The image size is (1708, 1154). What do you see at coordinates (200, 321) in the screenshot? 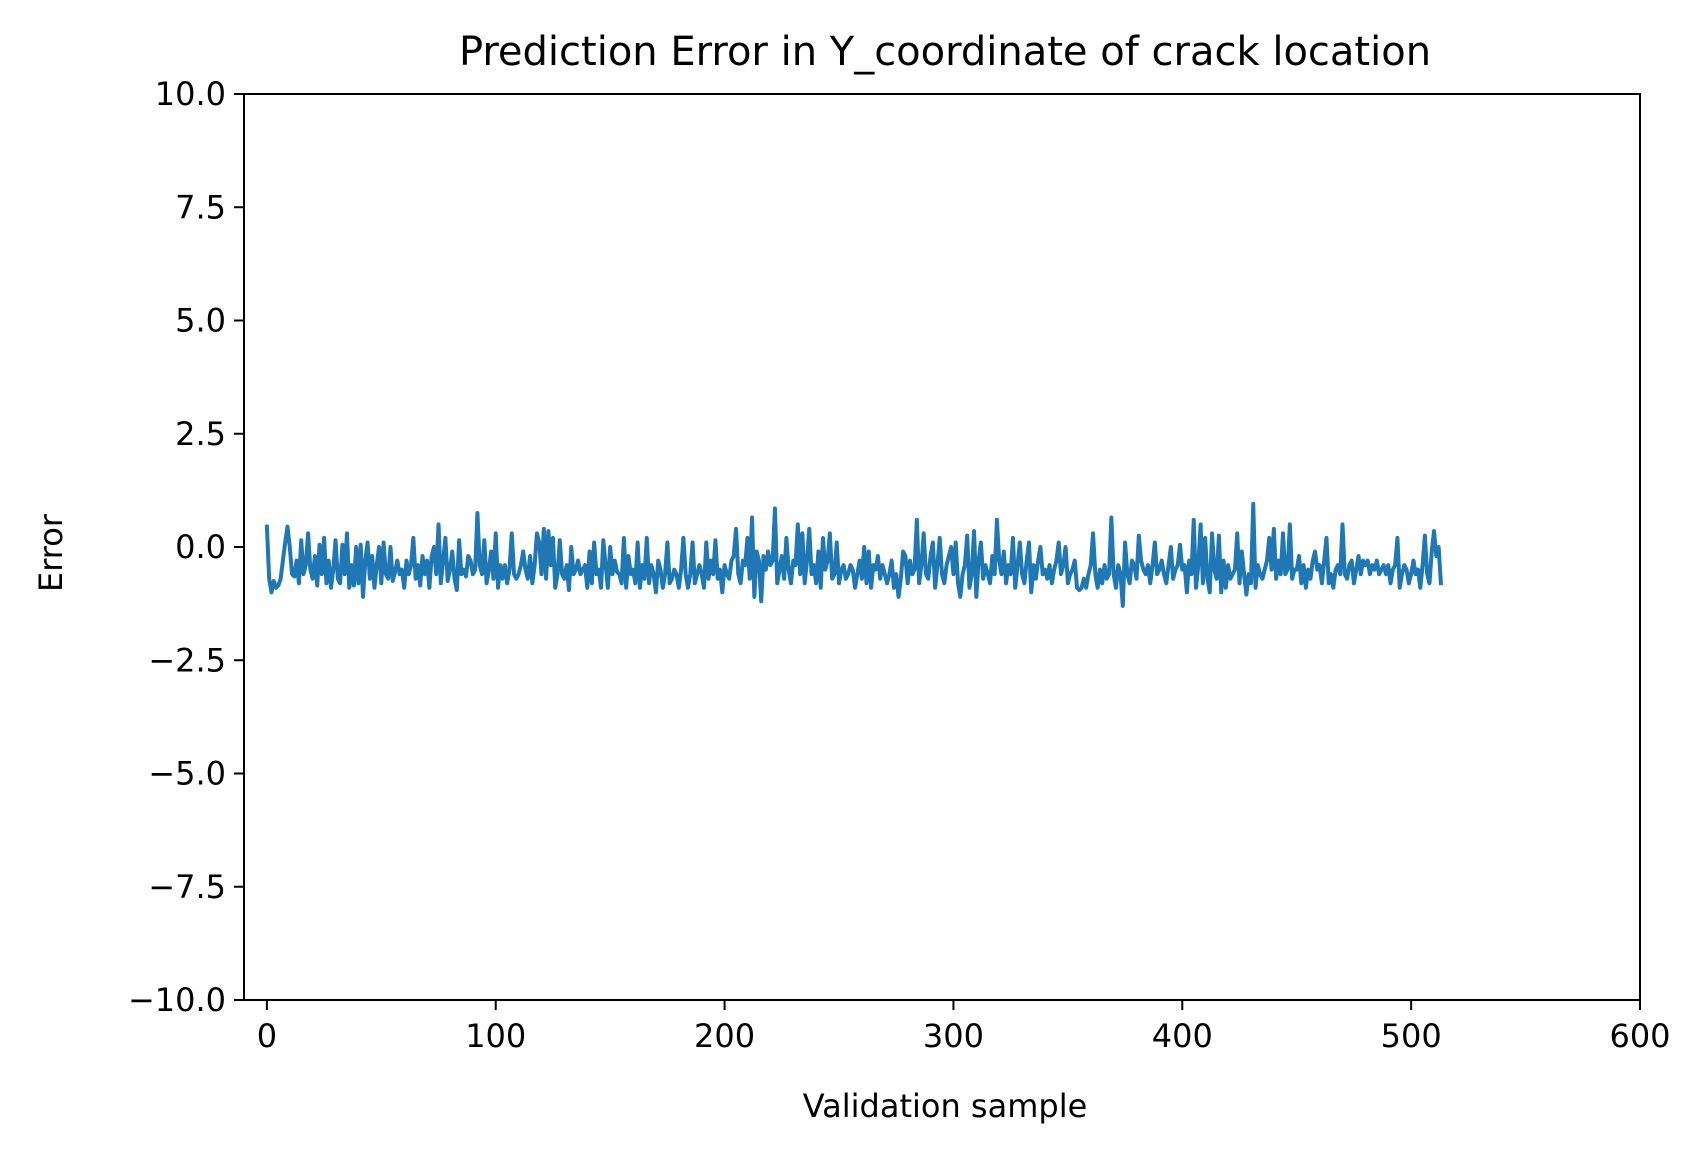
I see `y-tick-label: 5.0` at bounding box center [200, 321].